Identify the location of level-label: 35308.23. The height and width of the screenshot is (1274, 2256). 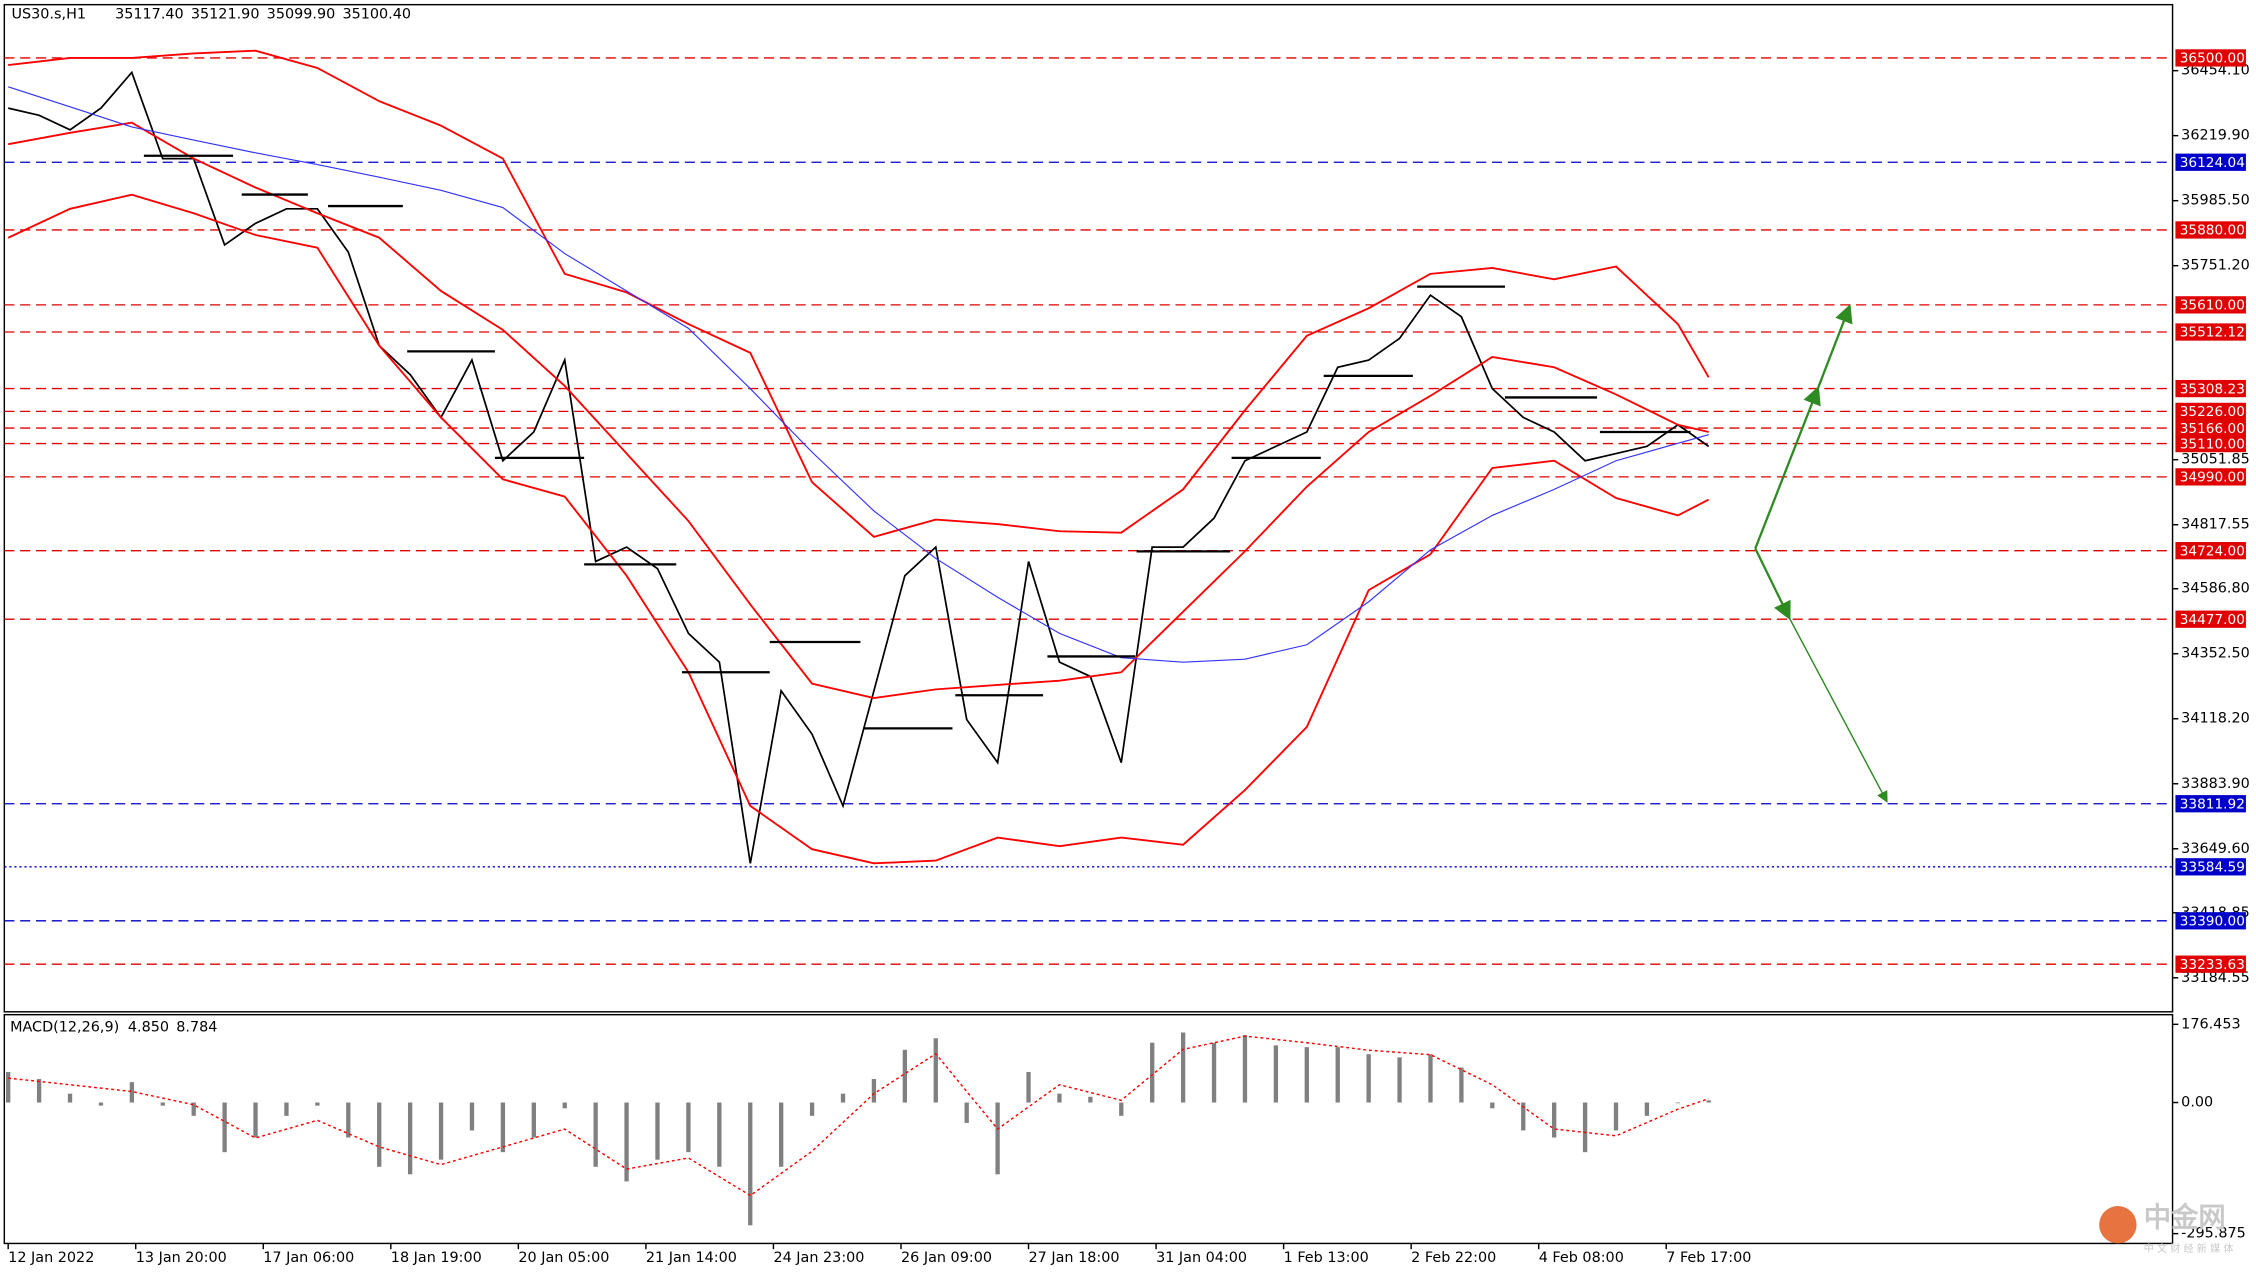
(2212, 389).